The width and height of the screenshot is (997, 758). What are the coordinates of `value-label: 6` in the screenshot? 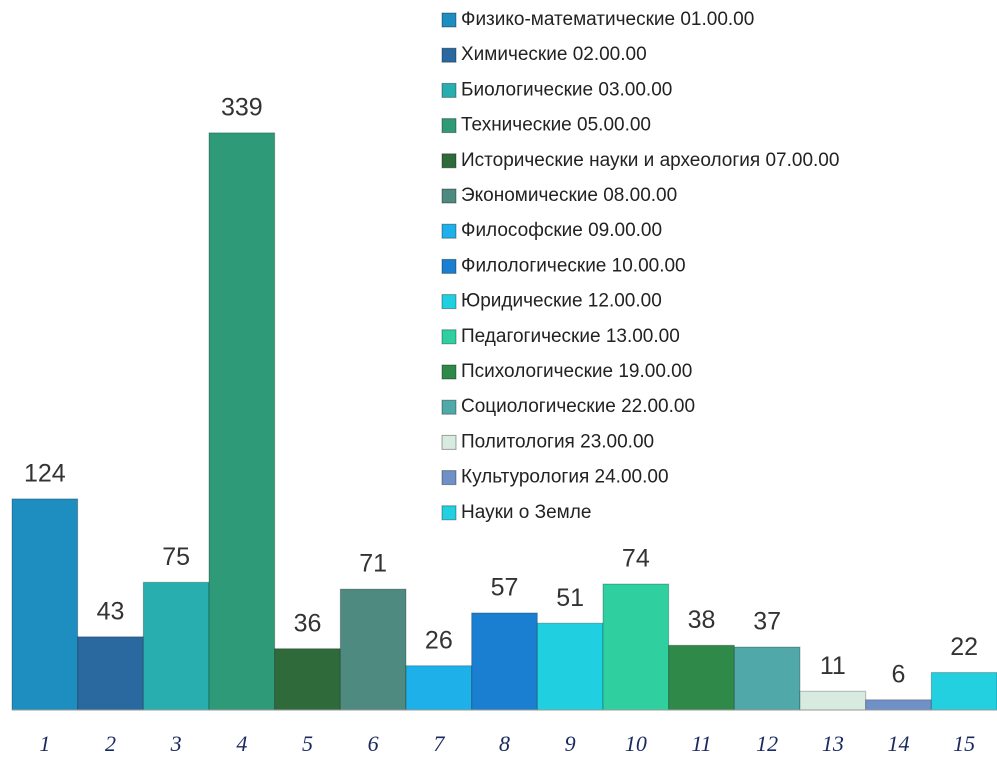 It's located at (899, 674).